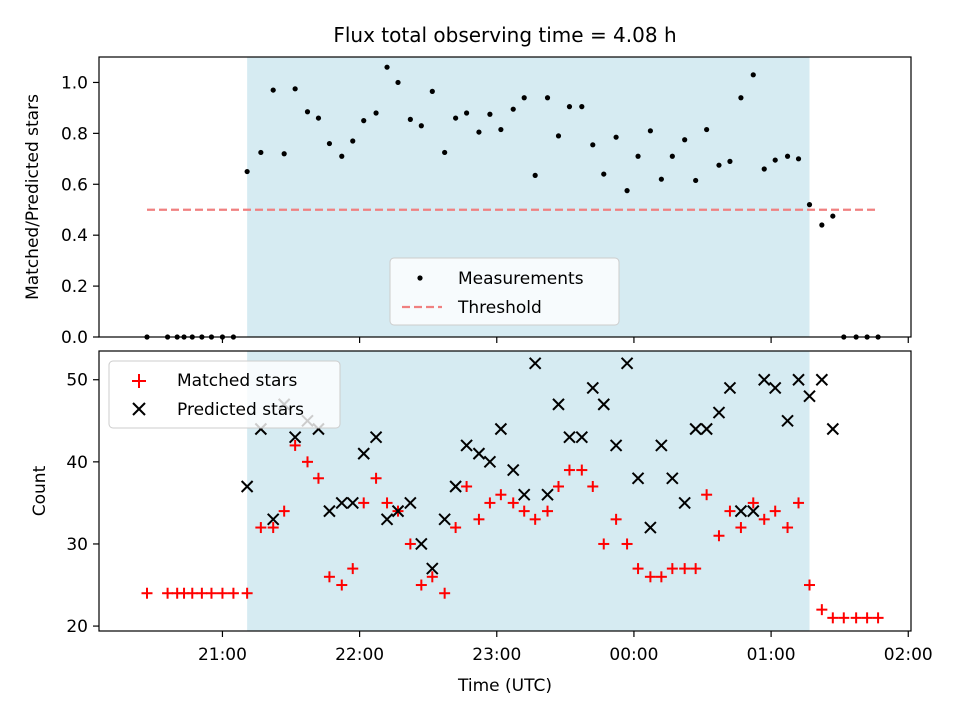  I want to click on chart-title: Flux total observing time = 4.08 h, so click(504, 35).